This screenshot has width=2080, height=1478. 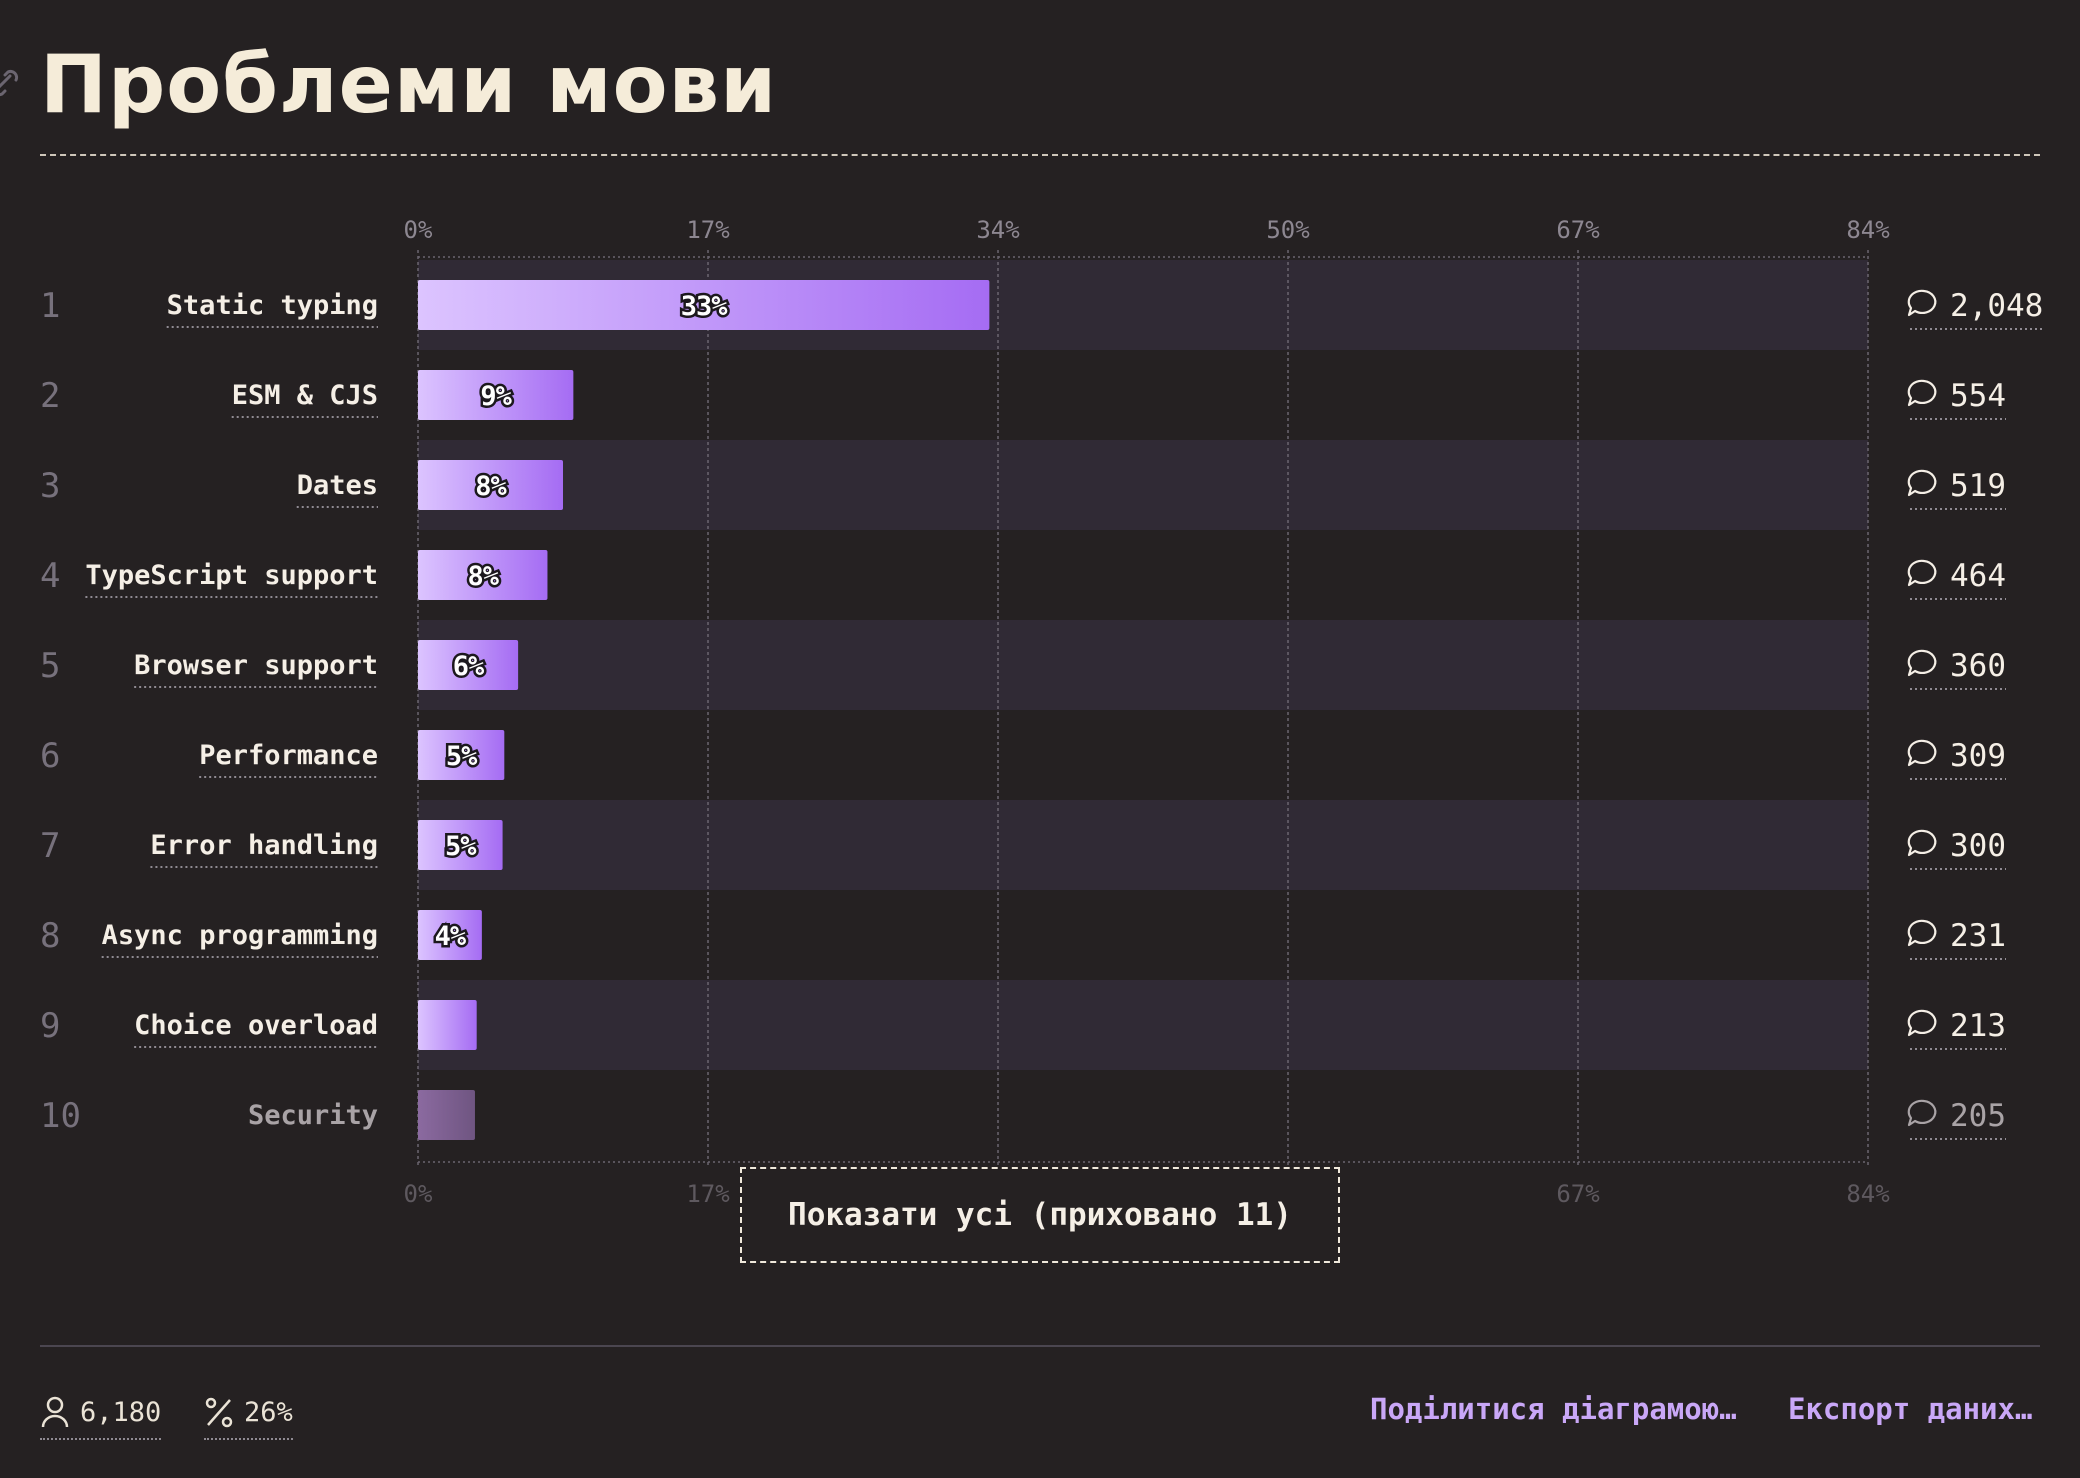 What do you see at coordinates (50, 576) in the screenshot?
I see `rank-number: 4` at bounding box center [50, 576].